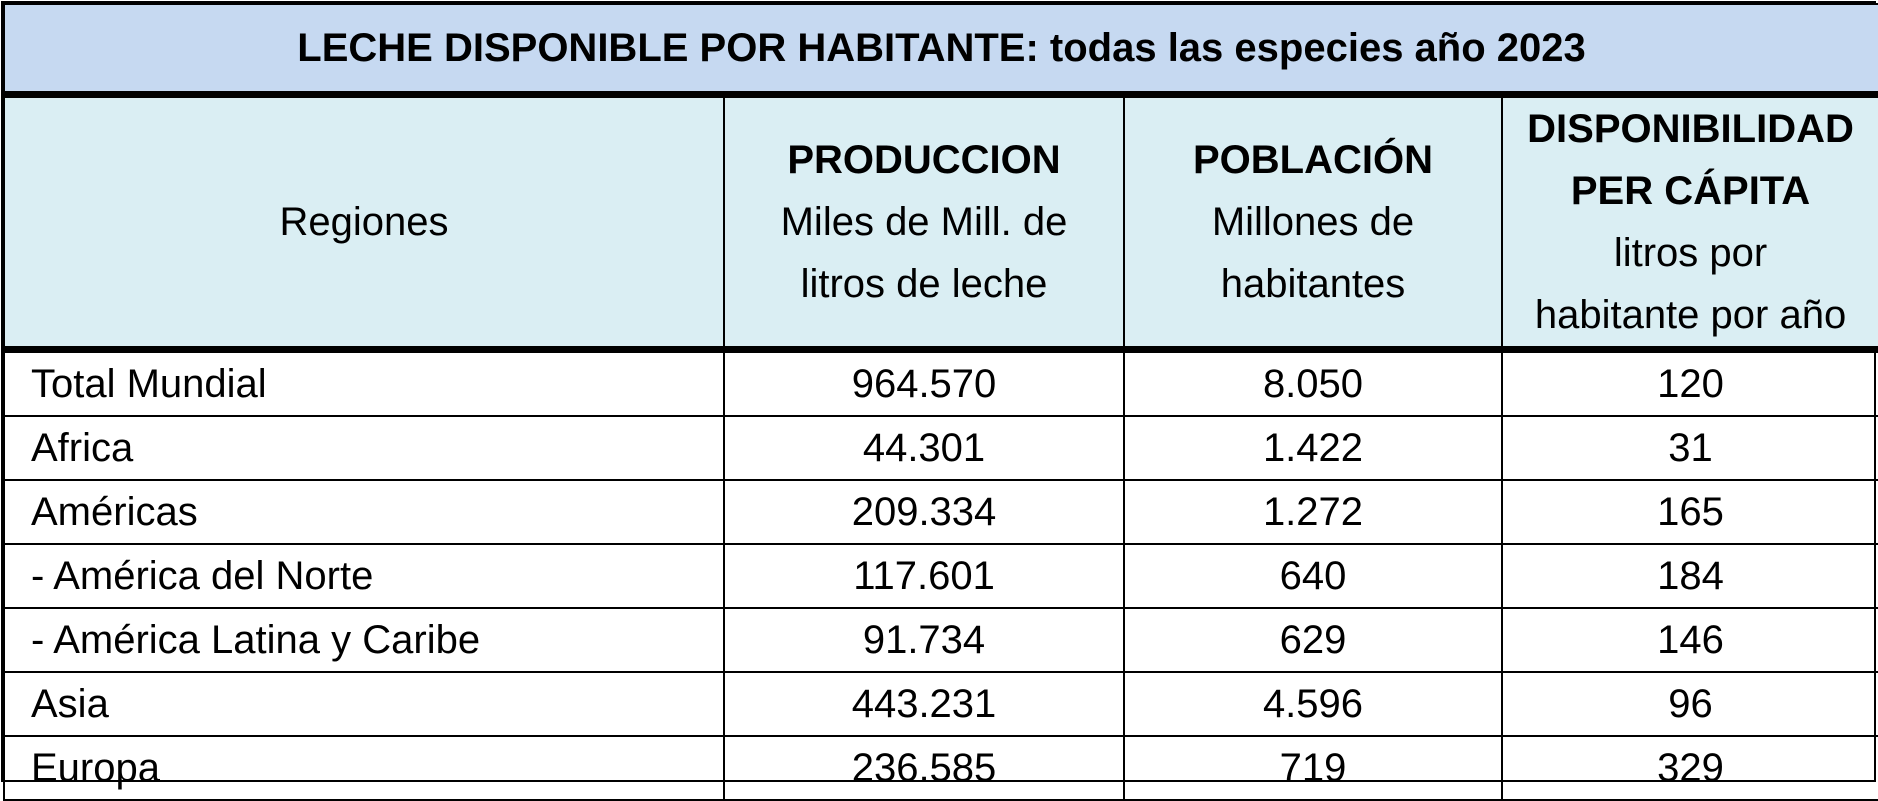  Describe the element at coordinates (924, 704) in the screenshot. I see `cell-production: 443.231` at that location.